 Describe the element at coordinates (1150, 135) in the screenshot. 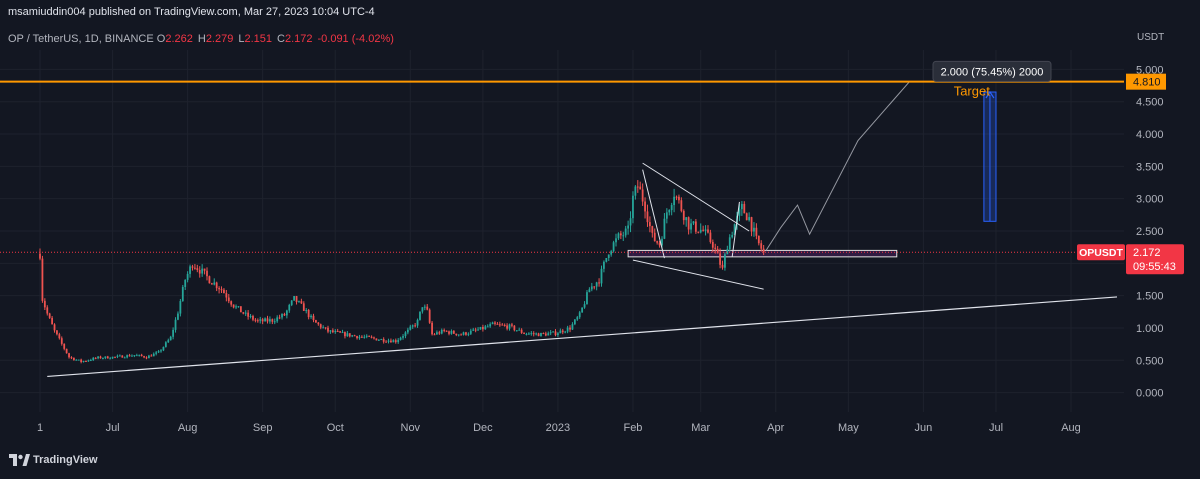

I see `y-tick-label: 4.000` at that location.